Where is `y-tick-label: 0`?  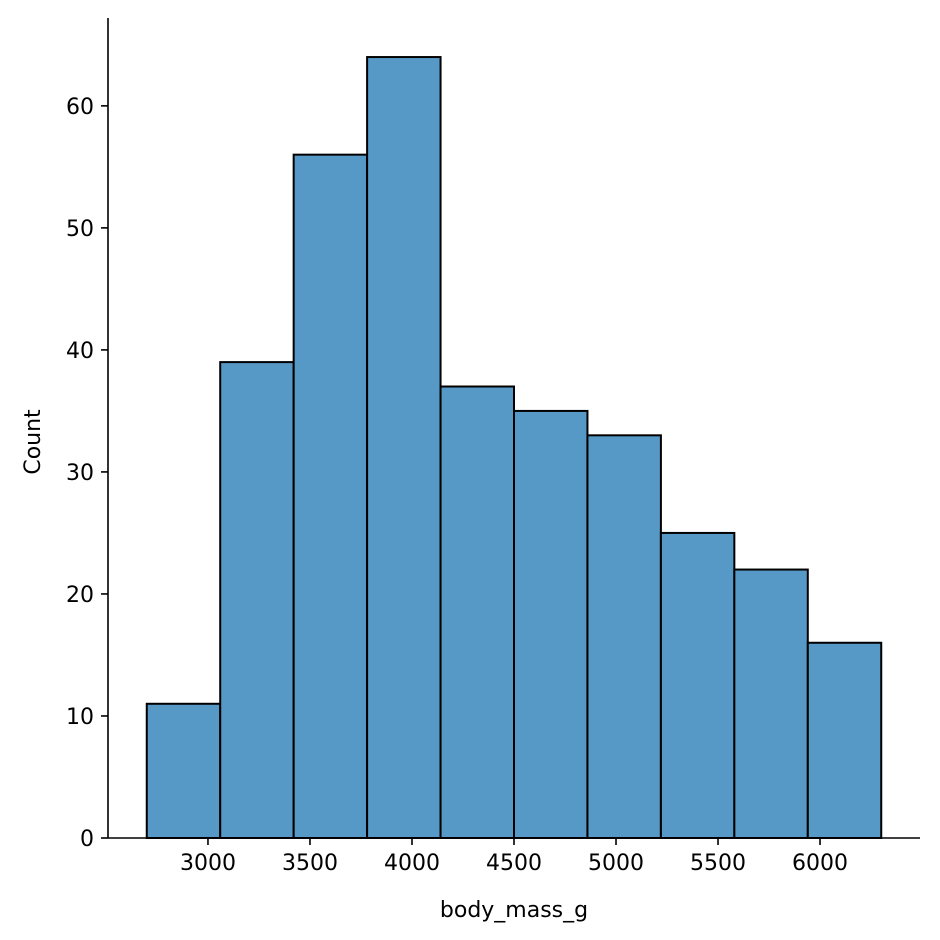 y-tick-label: 0 is located at coordinates (87, 839).